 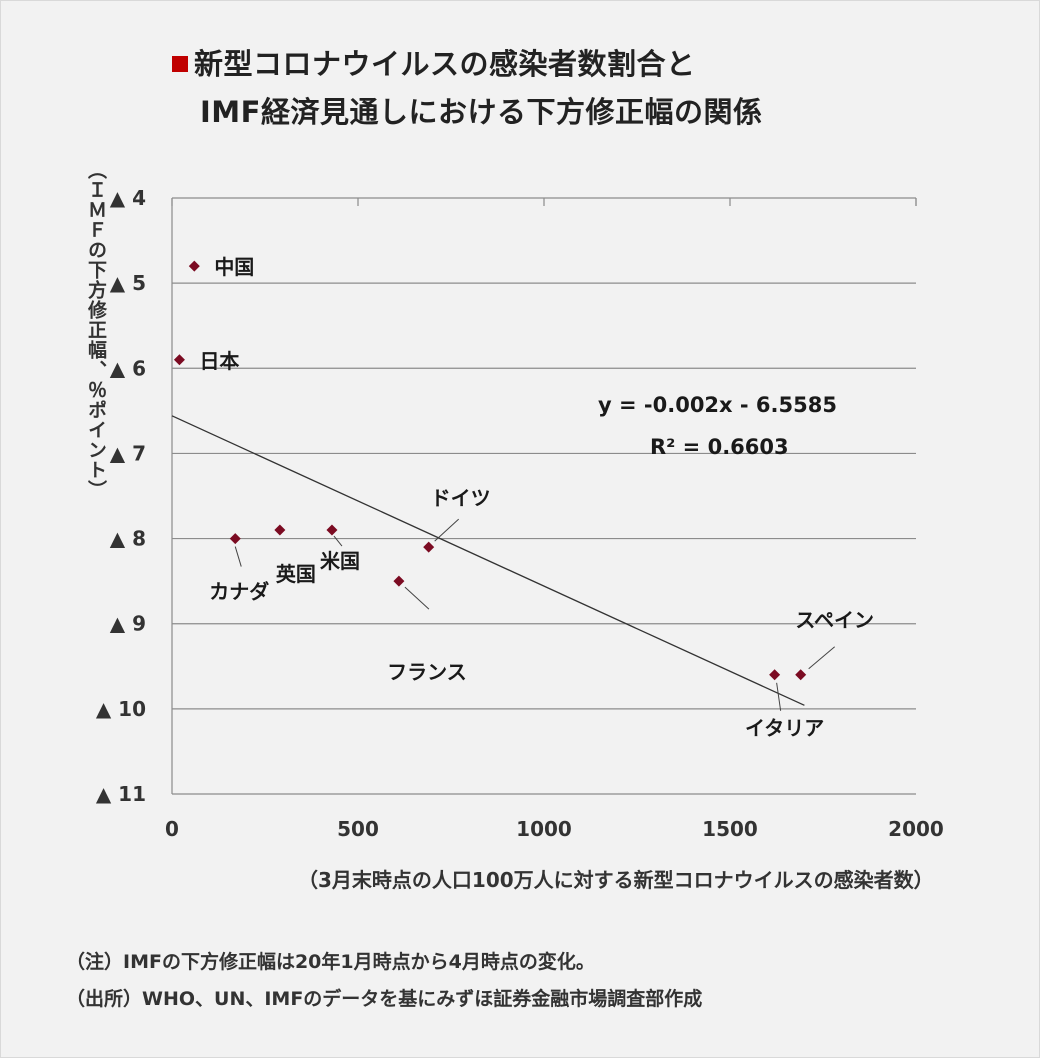 I want to click on x-tick-label: 500, so click(x=358, y=829).